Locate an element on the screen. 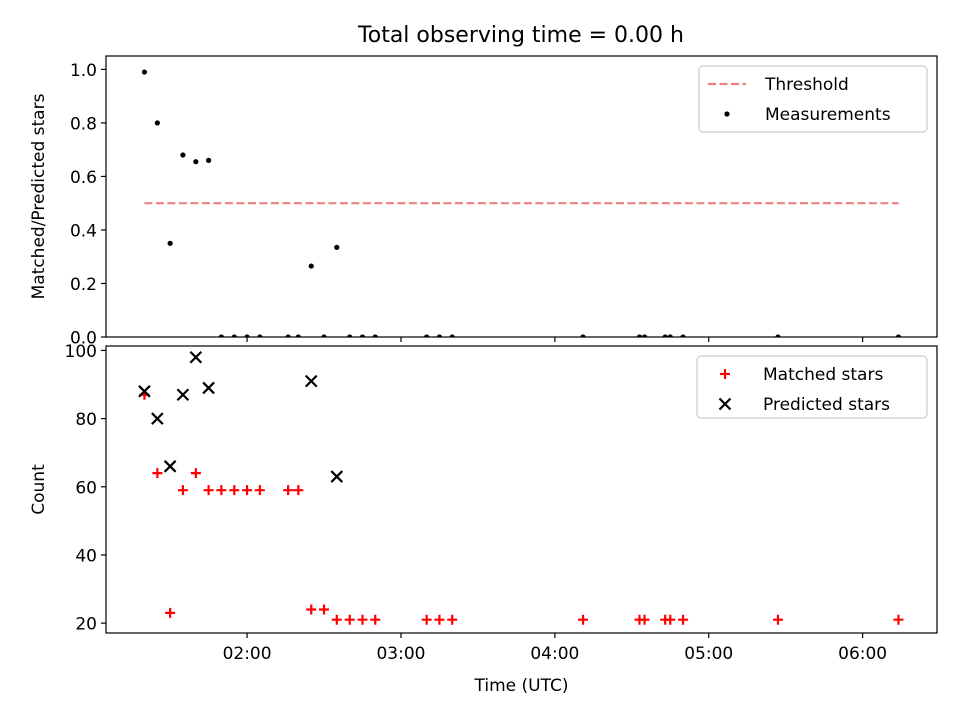 The width and height of the screenshot is (960, 724). y-axis-label: Matched/Predicted stars is located at coordinates (39, 196).